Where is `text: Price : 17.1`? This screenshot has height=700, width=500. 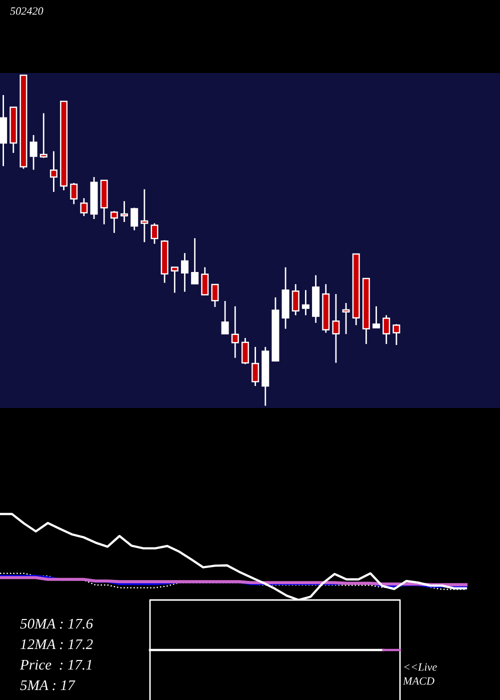
text: Price : 17.1 is located at coordinates (56, 665).